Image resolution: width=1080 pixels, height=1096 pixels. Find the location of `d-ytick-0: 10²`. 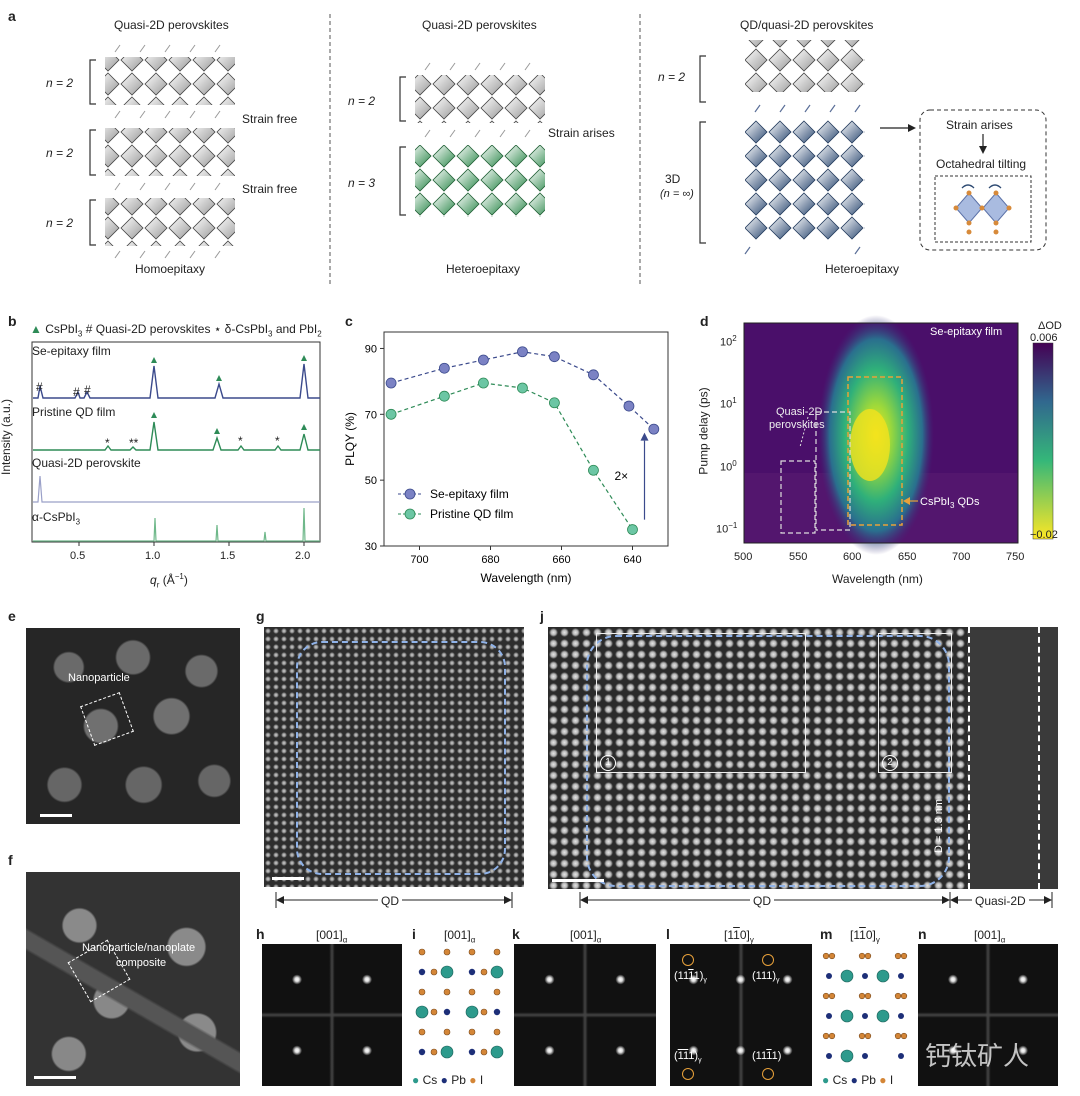

d-ytick-0: 10² is located at coordinates (728, 341).